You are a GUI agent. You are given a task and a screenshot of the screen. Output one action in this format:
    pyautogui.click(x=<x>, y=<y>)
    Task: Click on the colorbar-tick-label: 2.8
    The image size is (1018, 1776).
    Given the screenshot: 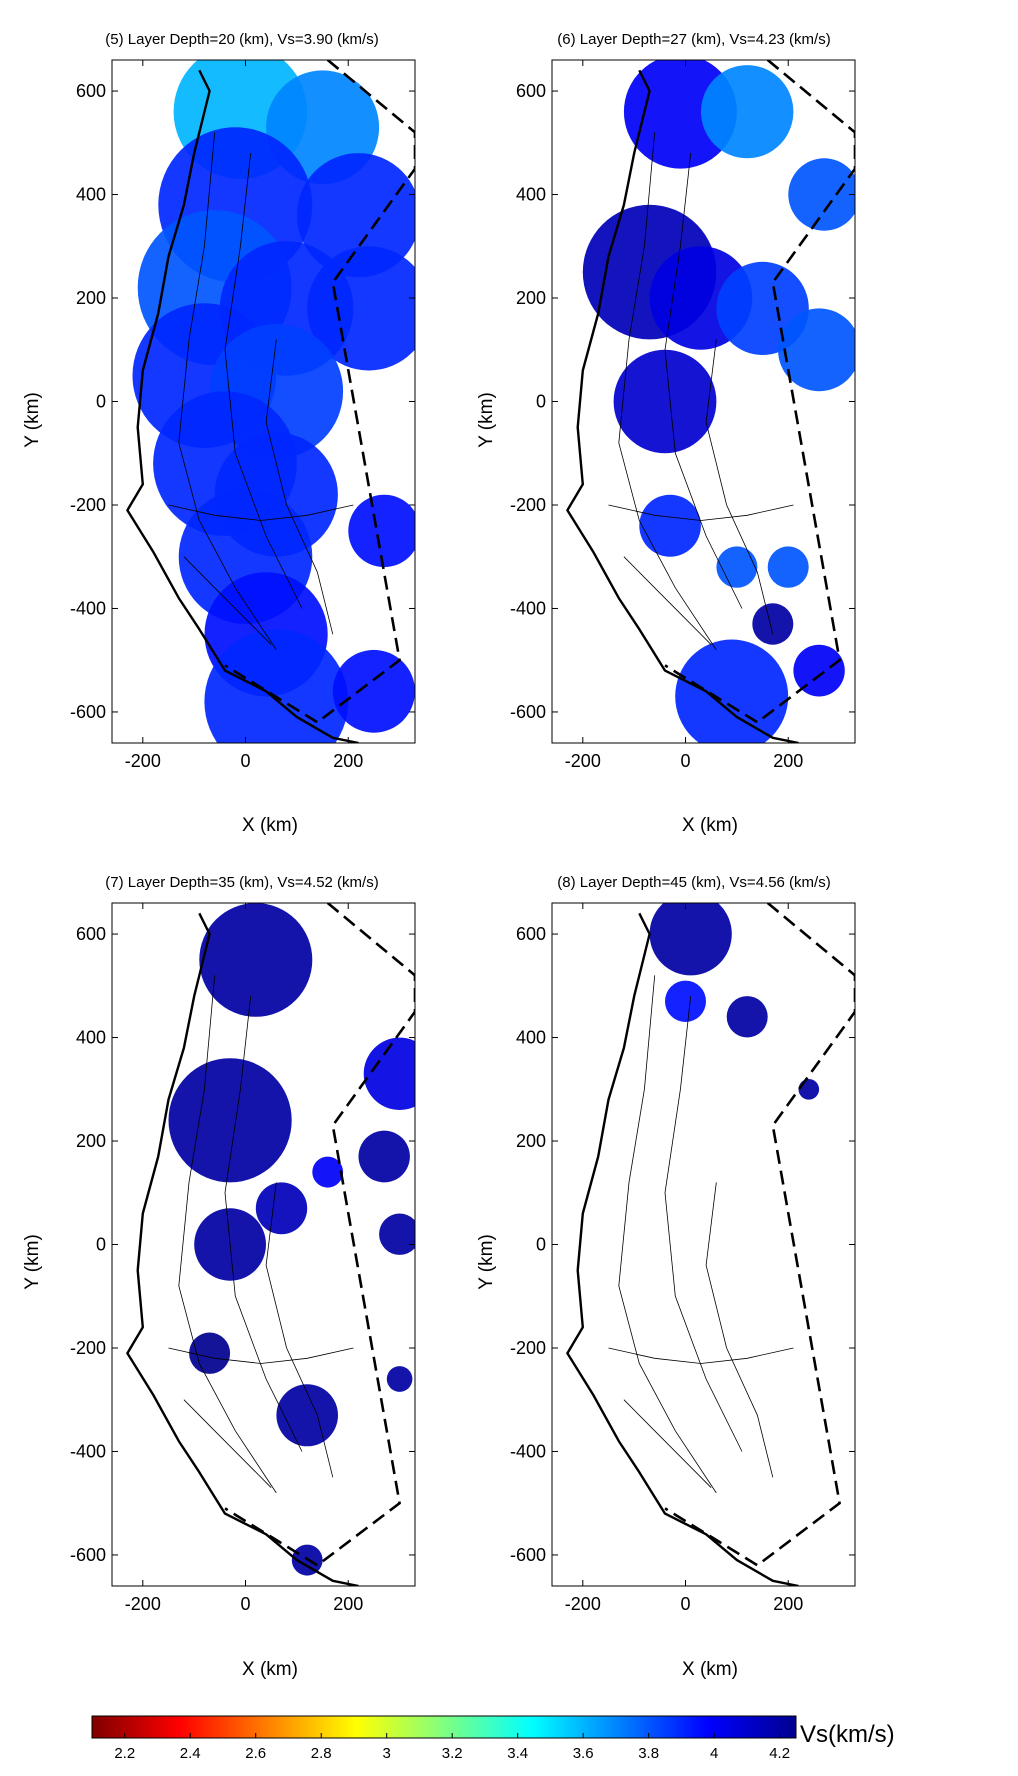 What is the action you would take?
    pyautogui.click(x=321, y=1753)
    